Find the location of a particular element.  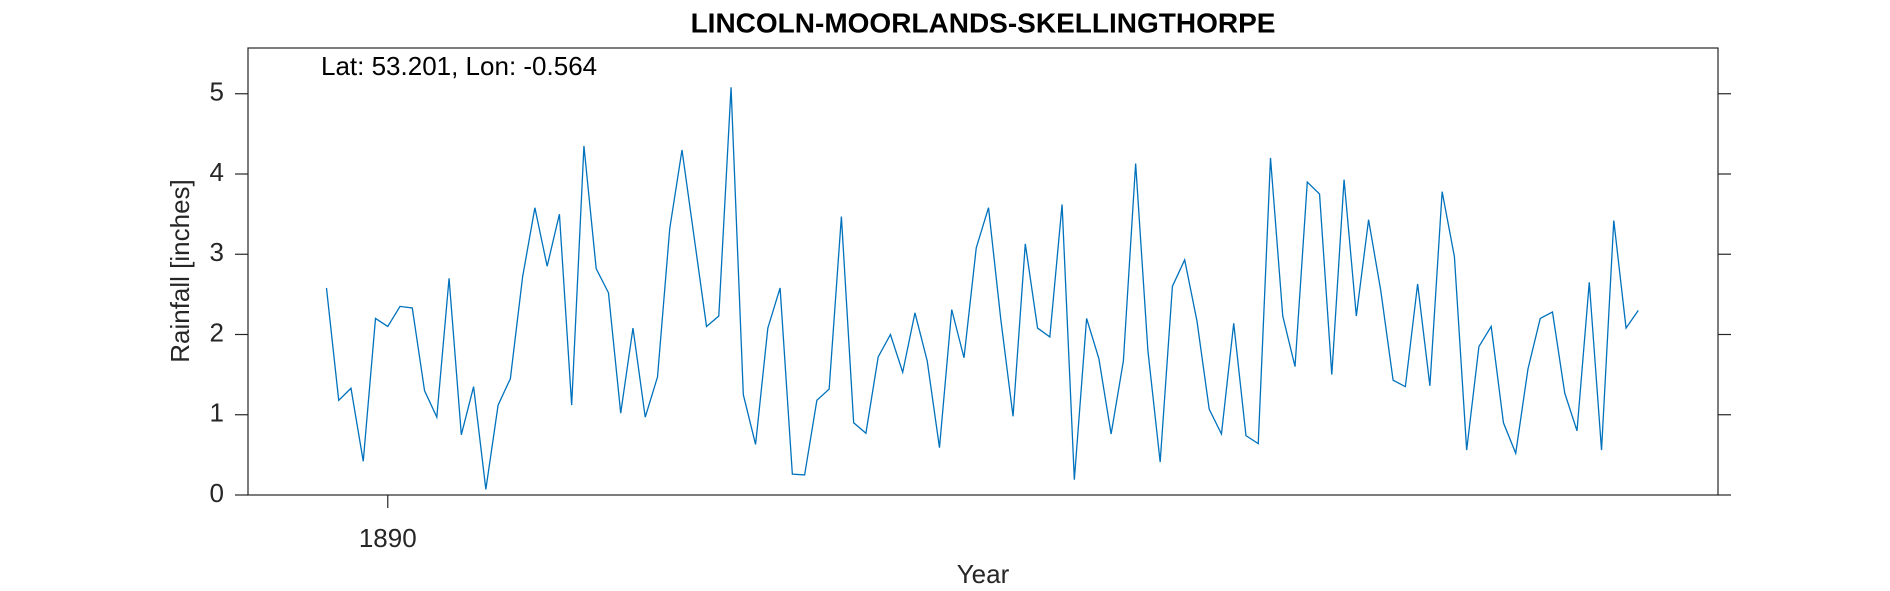

annotation: Lat: 53.201, Lon: -0.564 is located at coordinates (459, 66).